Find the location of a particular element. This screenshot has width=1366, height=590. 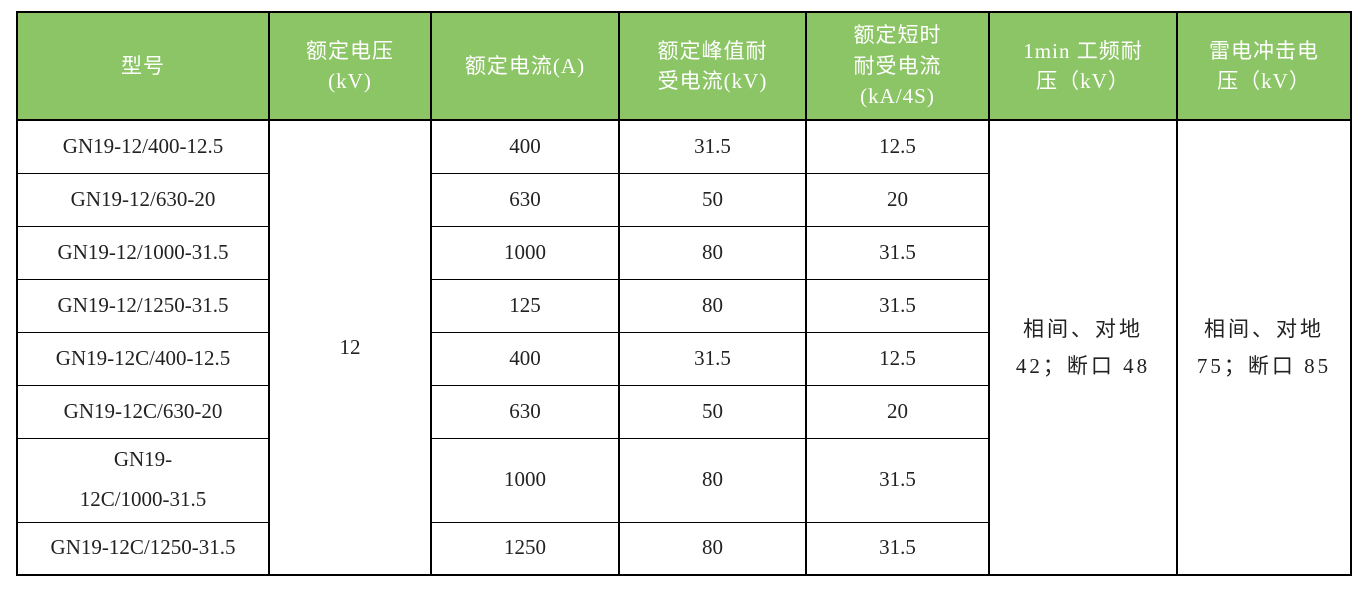

header-peak-withstand-current: 额定峰值耐 受电流(kV) is located at coordinates (712, 66).